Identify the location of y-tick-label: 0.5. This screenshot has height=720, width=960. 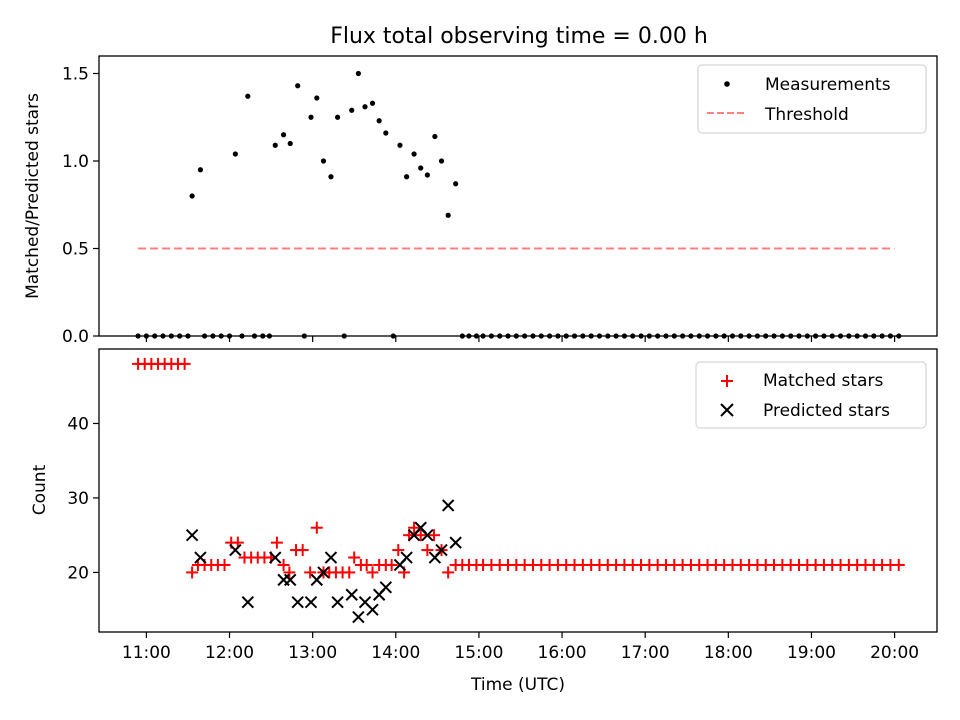
(75, 250).